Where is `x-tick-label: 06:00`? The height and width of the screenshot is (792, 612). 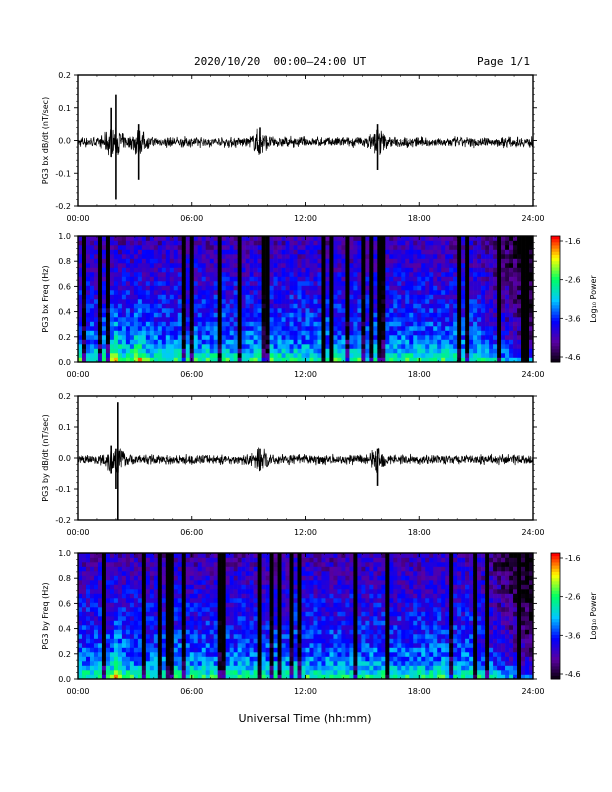 x-tick-label: 06:00 is located at coordinates (191, 532).